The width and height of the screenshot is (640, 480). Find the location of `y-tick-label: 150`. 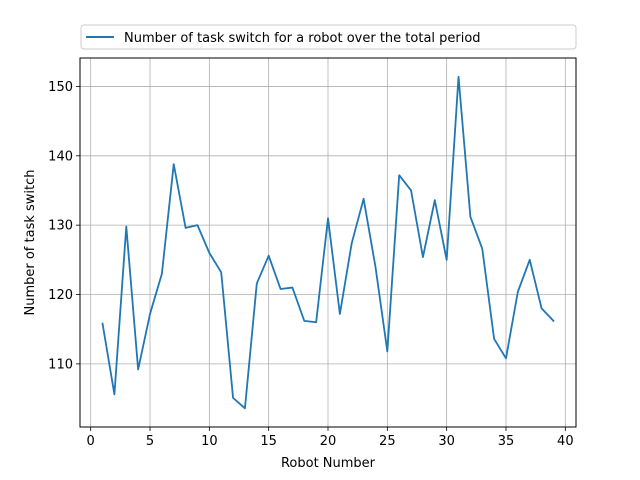

y-tick-label: 150 is located at coordinates (60, 87).